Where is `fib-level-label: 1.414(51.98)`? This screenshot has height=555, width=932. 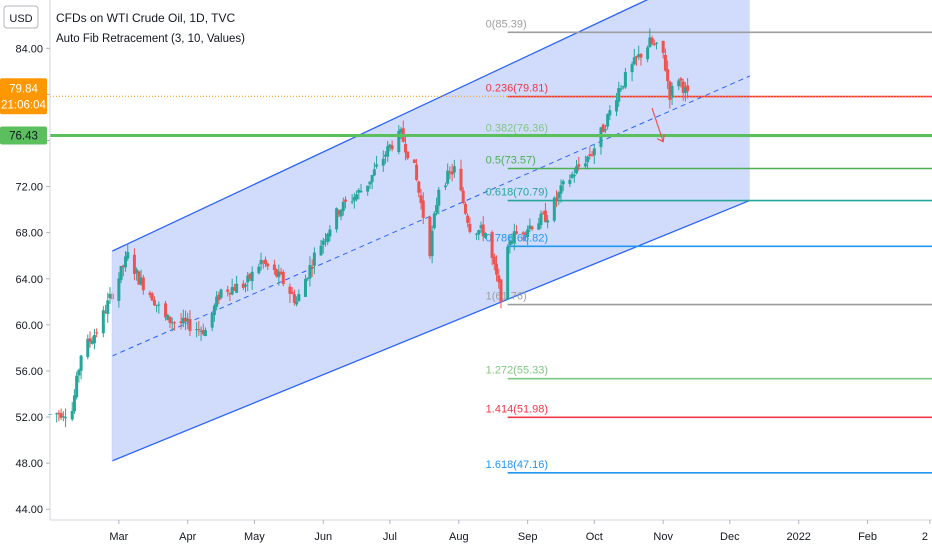 fib-level-label: 1.414(51.98) is located at coordinates (517, 409).